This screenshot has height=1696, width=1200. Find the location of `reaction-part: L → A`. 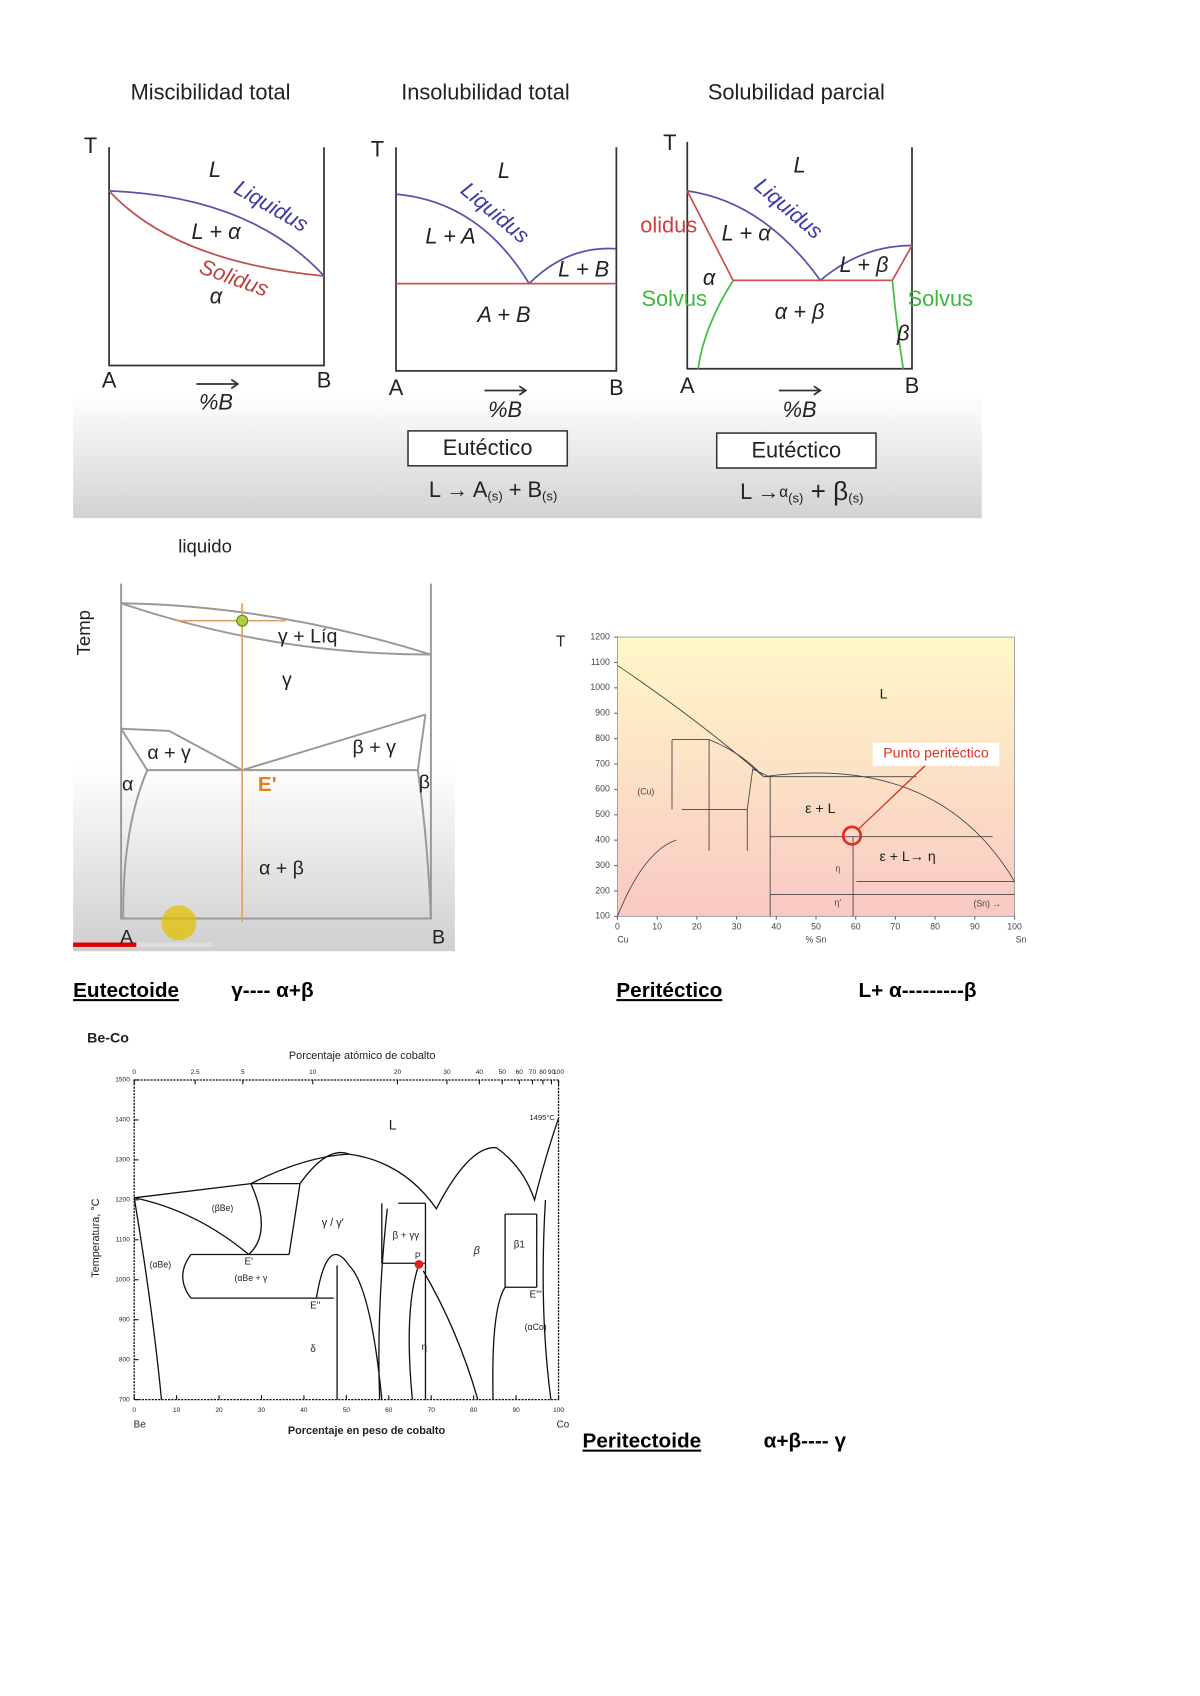

reaction-part: L → A is located at coordinates (458, 489).